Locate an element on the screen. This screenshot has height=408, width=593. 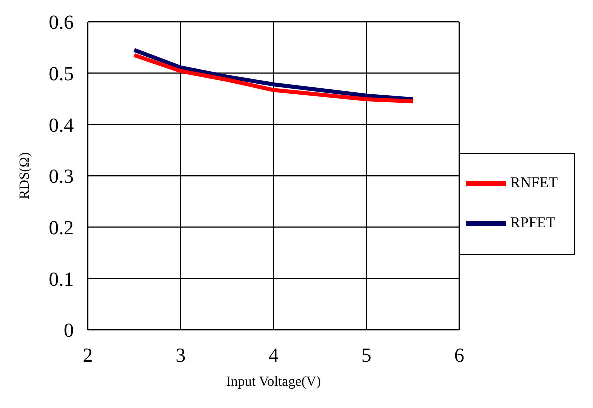
y-tick-label: 0.2 is located at coordinates (61, 228).